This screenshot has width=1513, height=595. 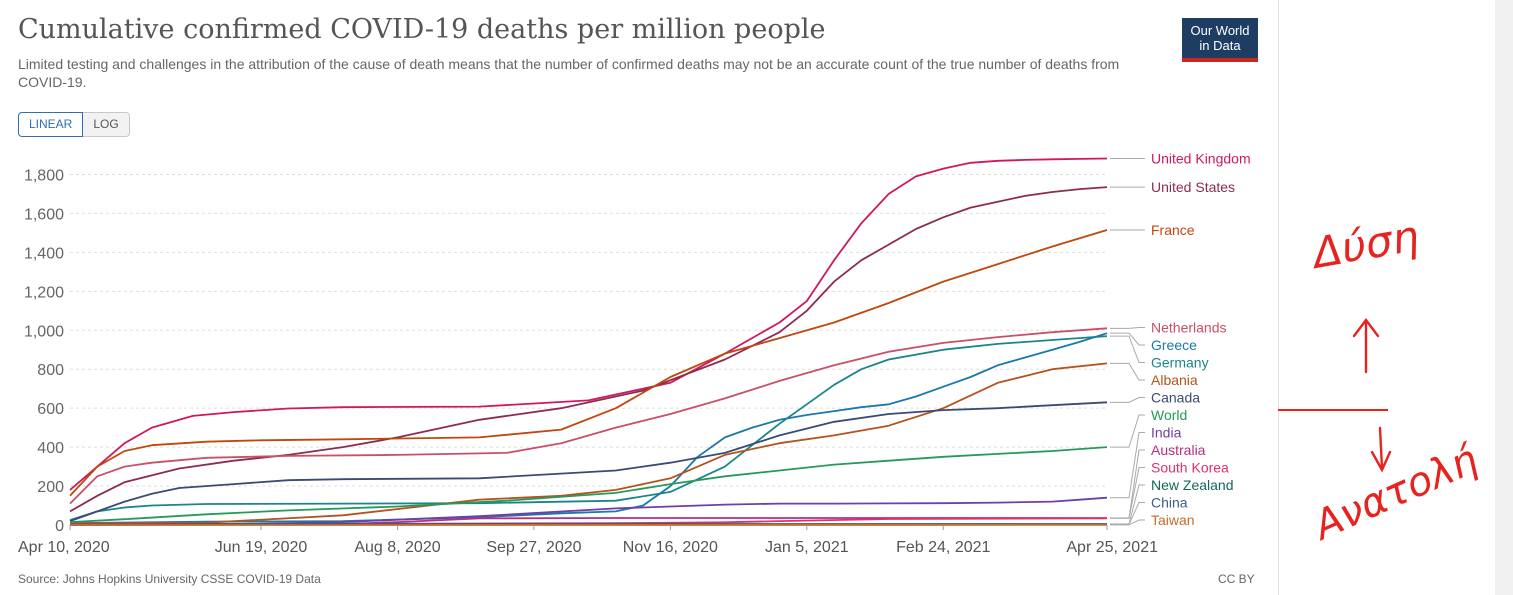 I want to click on y-tick-label: 400, so click(x=50, y=448).